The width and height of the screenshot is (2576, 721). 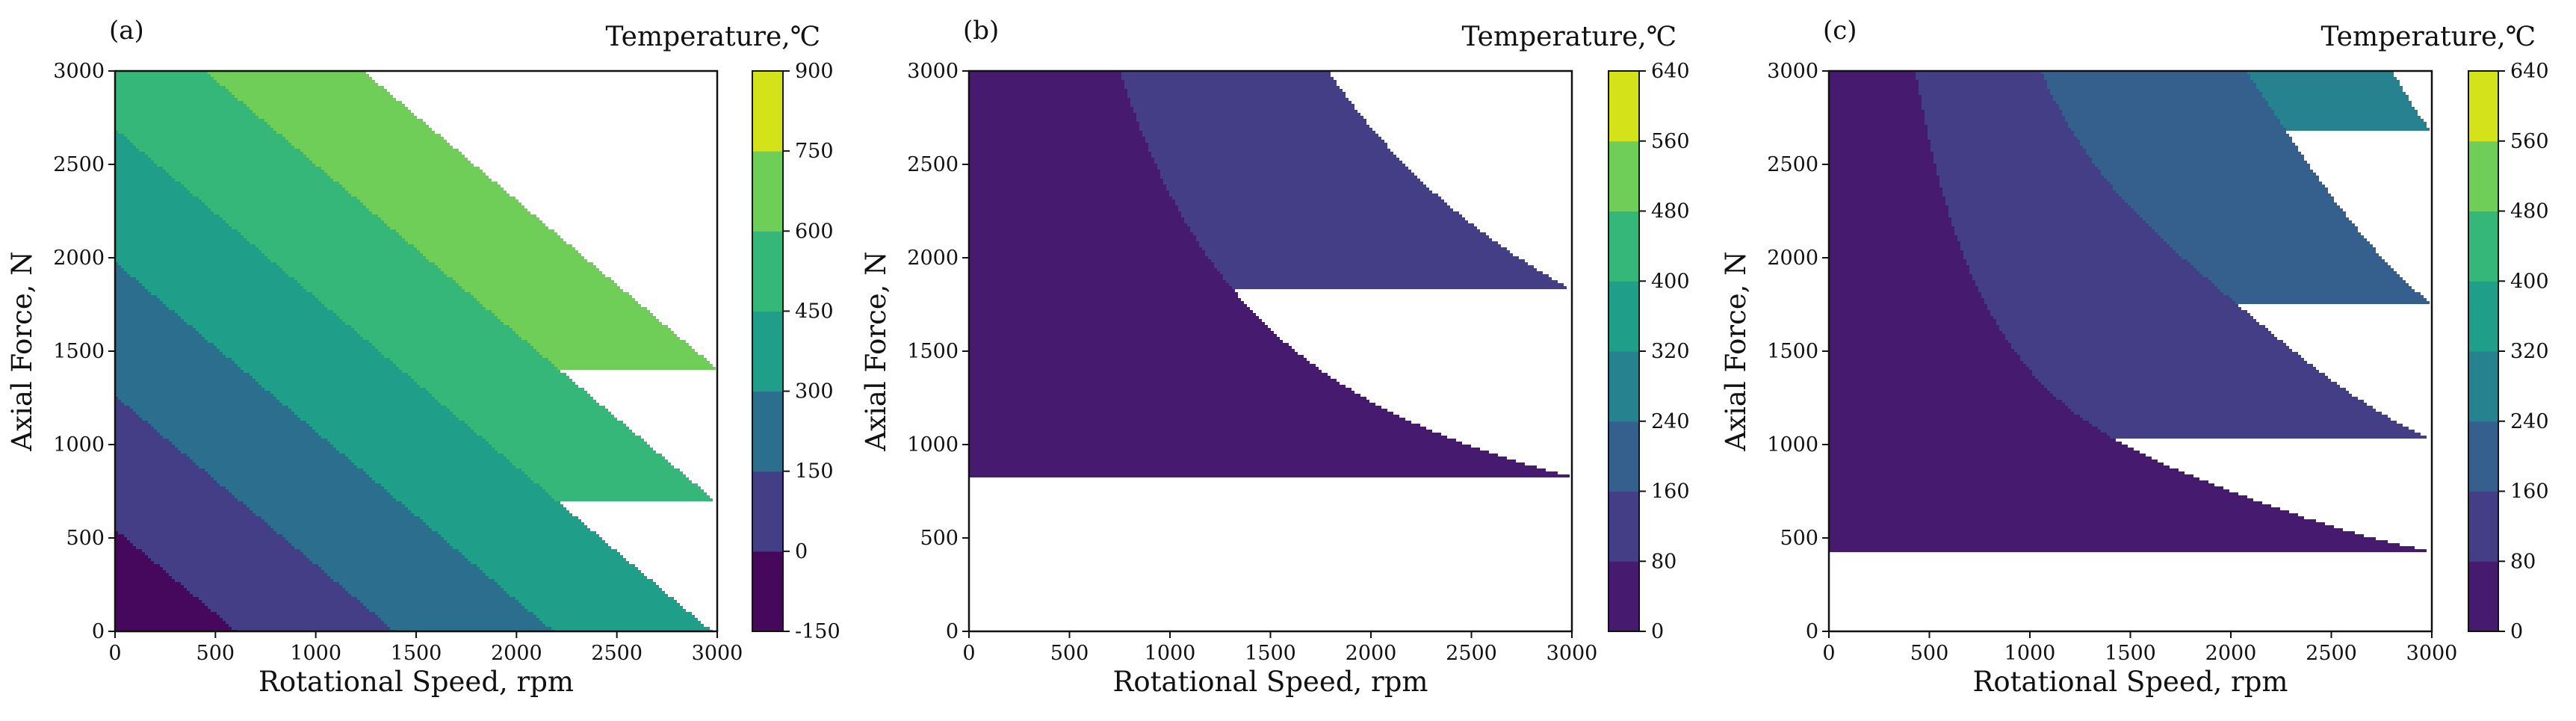 What do you see at coordinates (1840, 31) in the screenshot?
I see `panel-label: (c)` at bounding box center [1840, 31].